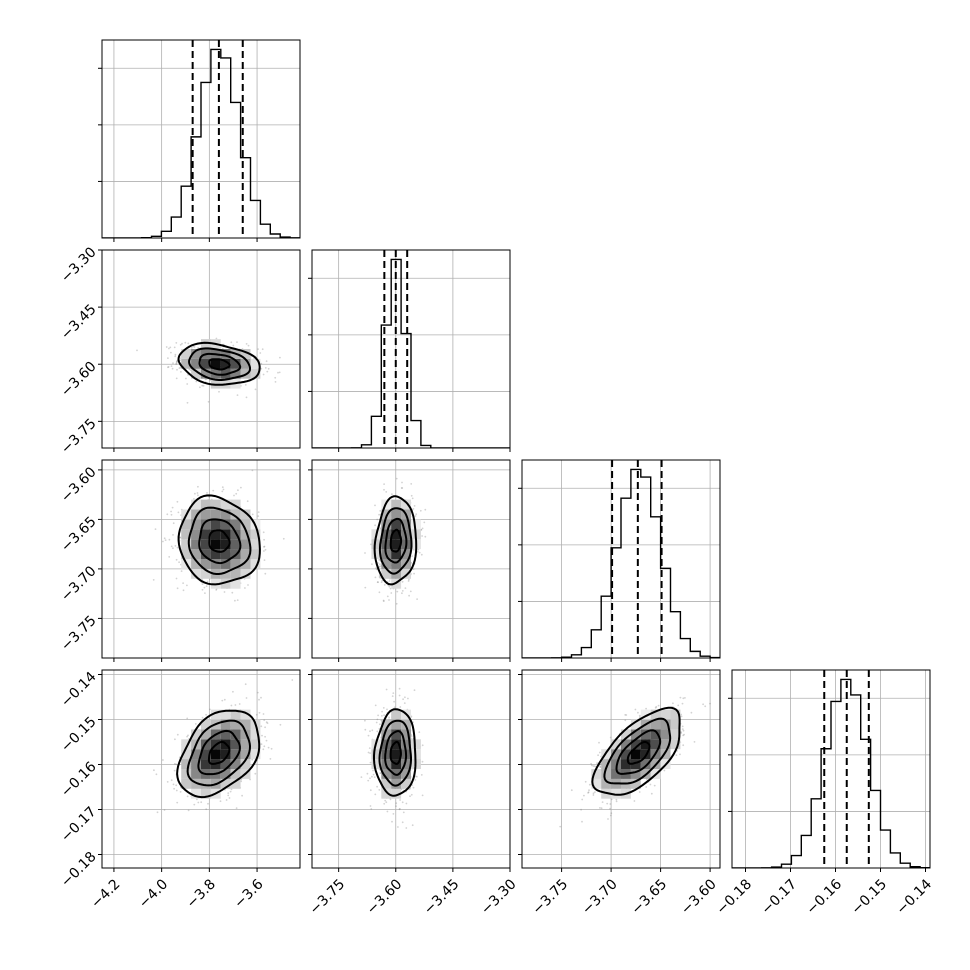 The image size is (970, 970). Describe the element at coordinates (79, 735) in the screenshot. I see `y-tick-label: −0.15` at that location.